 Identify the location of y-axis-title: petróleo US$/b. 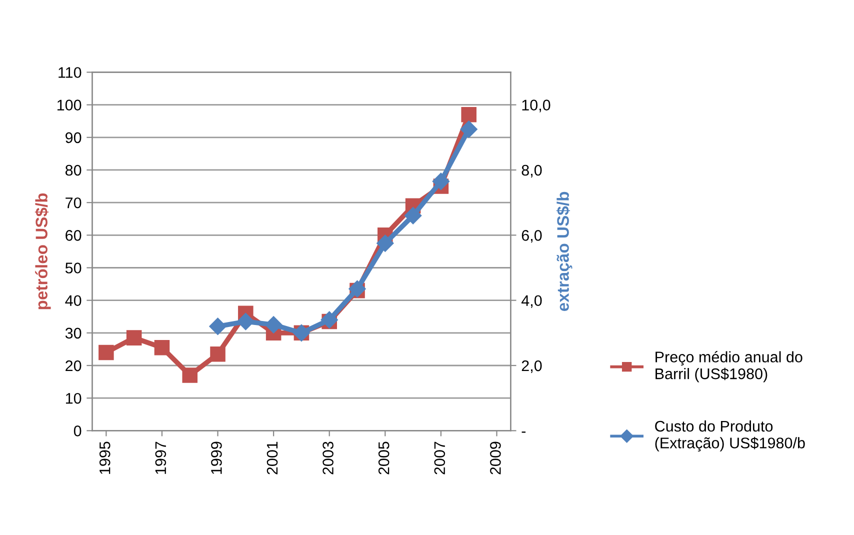
(42, 251).